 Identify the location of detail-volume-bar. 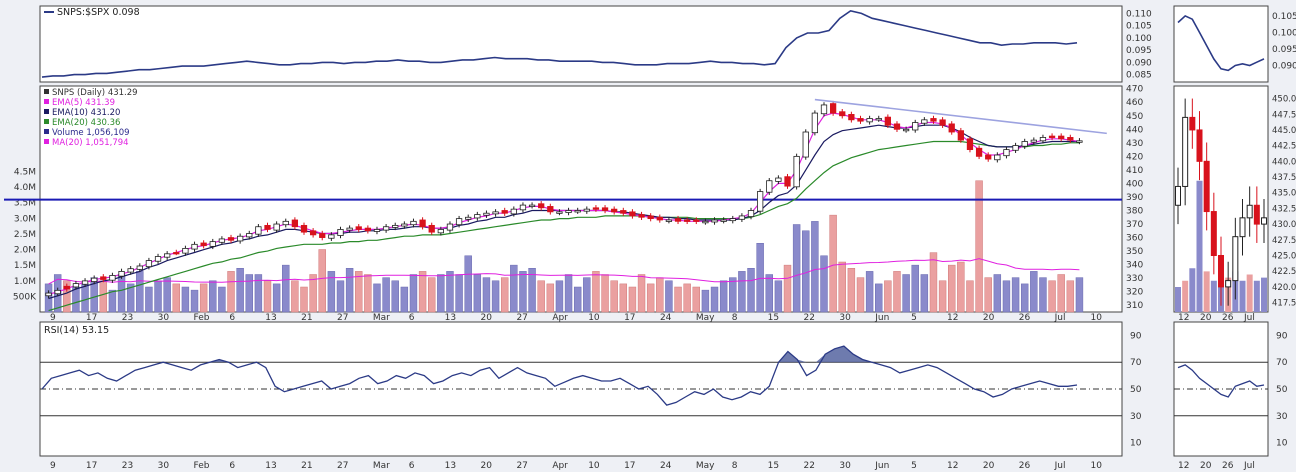
(1178, 299).